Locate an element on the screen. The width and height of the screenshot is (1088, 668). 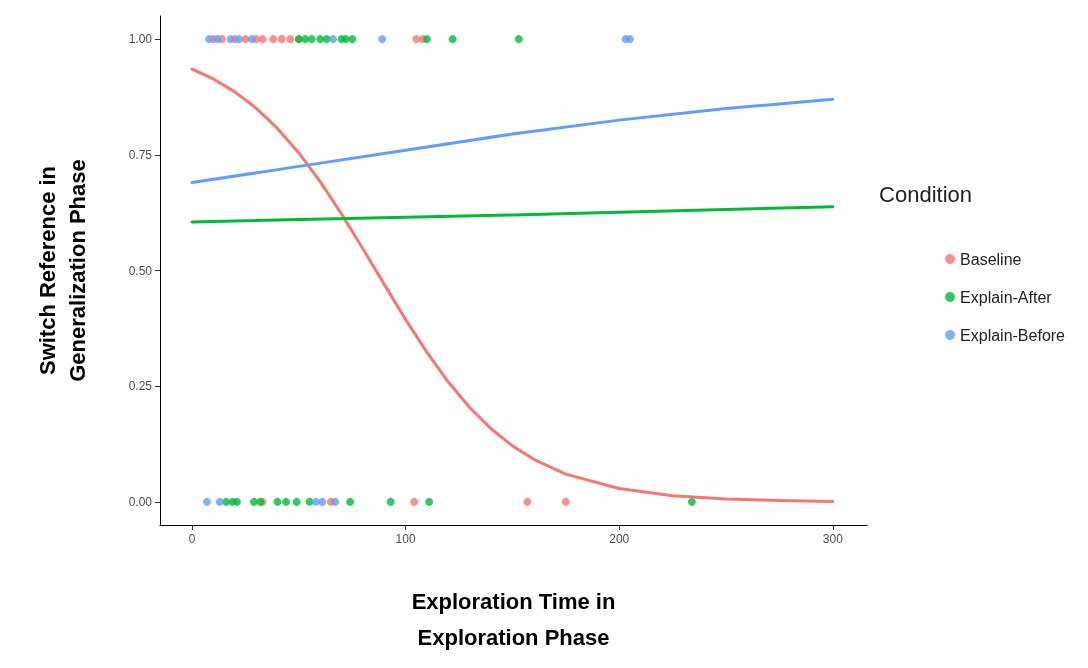
y-tick-label: 0.75 is located at coordinates (140, 154).